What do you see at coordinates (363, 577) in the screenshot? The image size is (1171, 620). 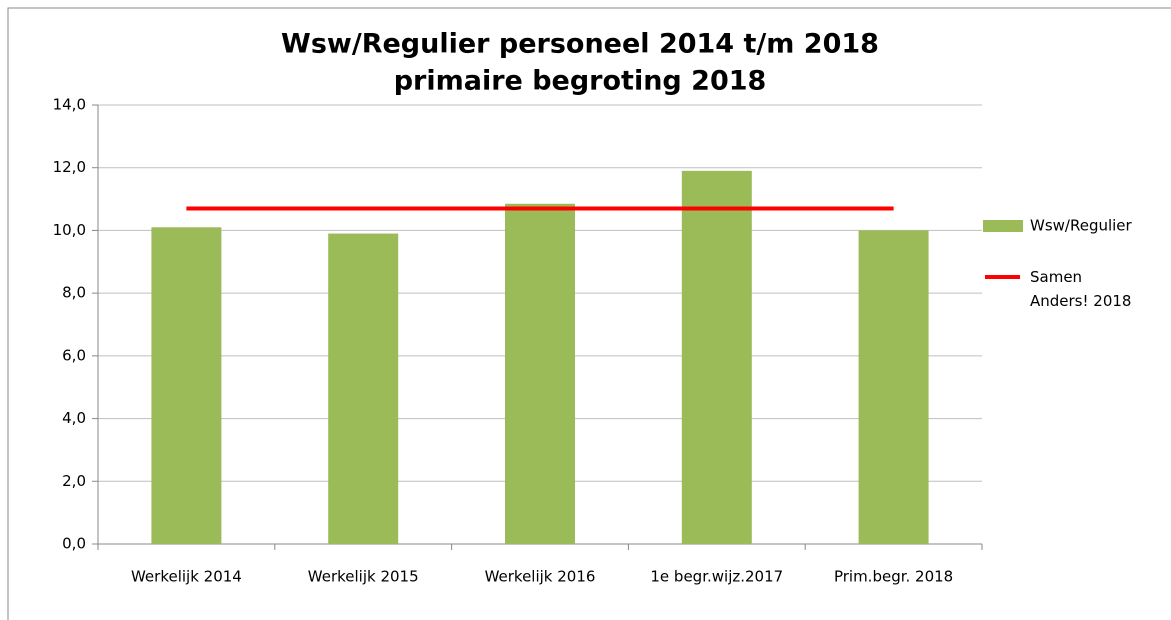 I see `x-tick-label: Werkelijk 2015` at bounding box center [363, 577].